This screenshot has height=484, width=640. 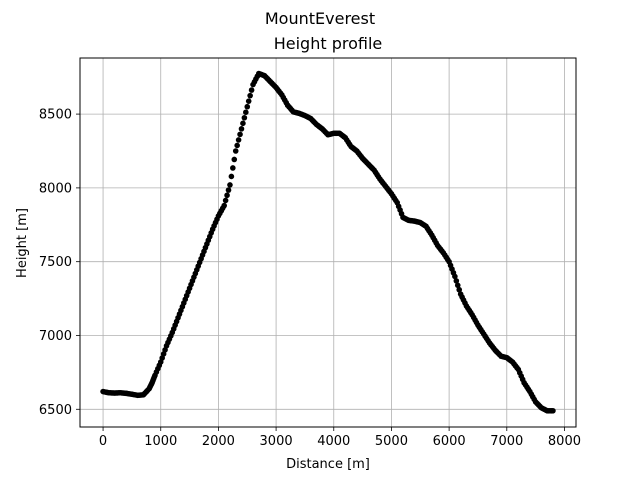 I want to click on x-tick-label: 5000, so click(x=391, y=441).